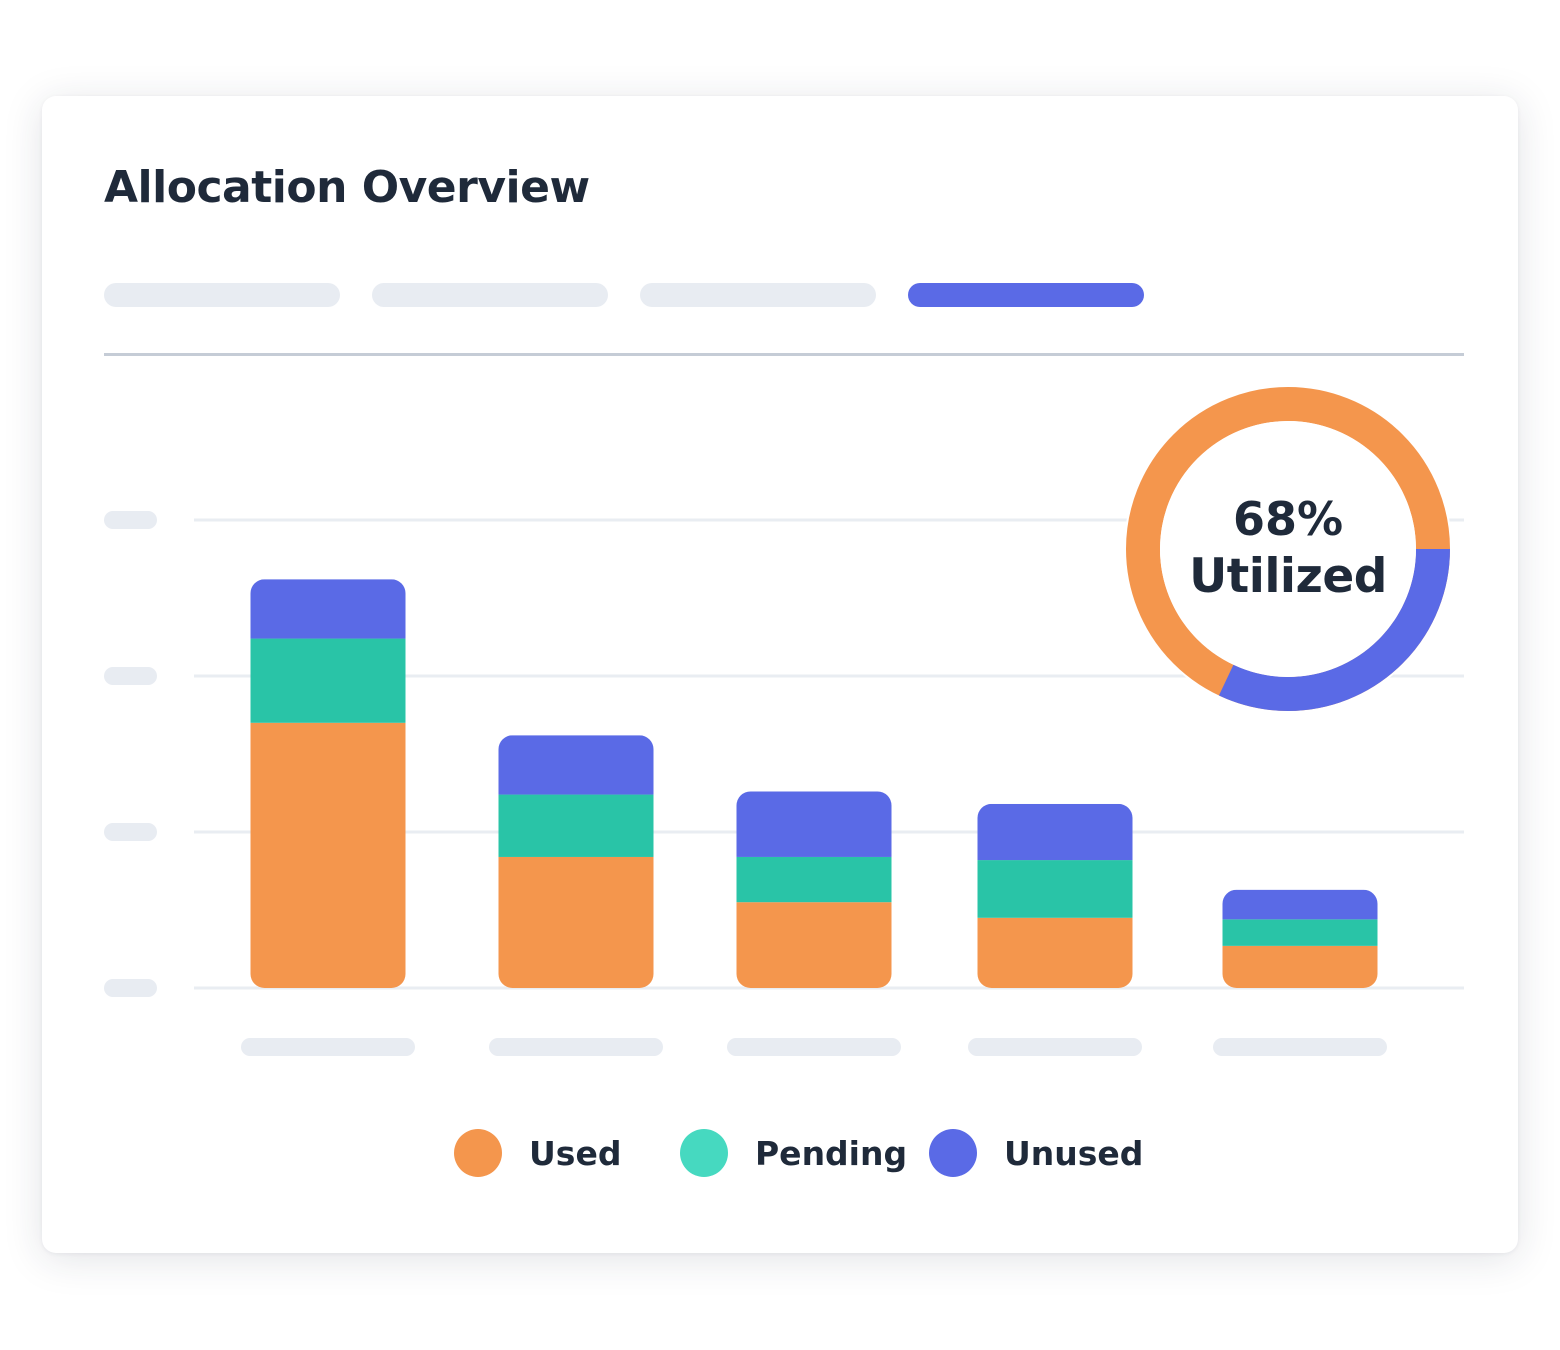  Describe the element at coordinates (831, 1153) in the screenshot. I see `legend-label-pending: Pending` at that location.